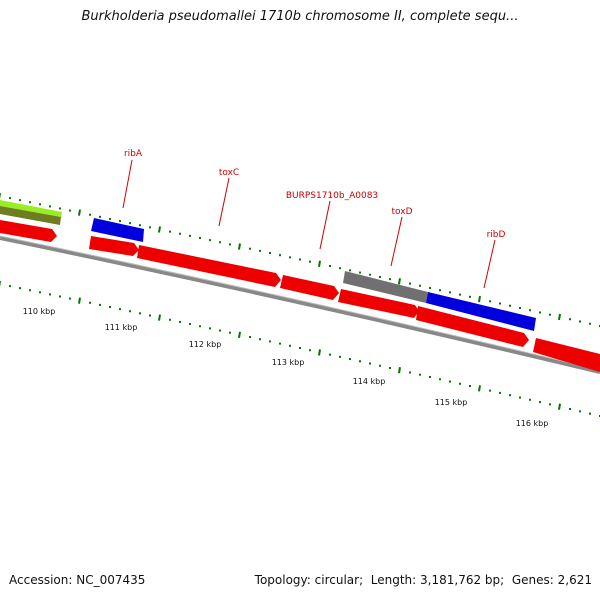  What do you see at coordinates (133, 154) in the screenshot?
I see `gene-label-ribA: ribA` at bounding box center [133, 154].